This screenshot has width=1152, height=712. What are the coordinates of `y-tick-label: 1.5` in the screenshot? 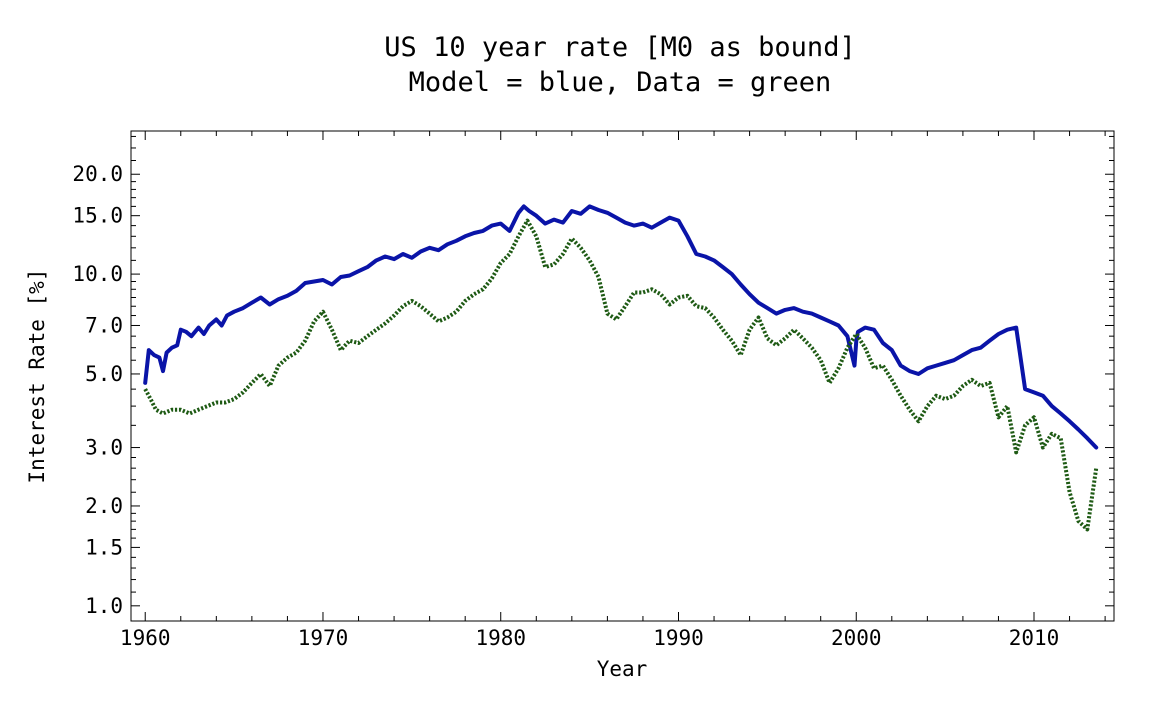 It's located at (104, 547).